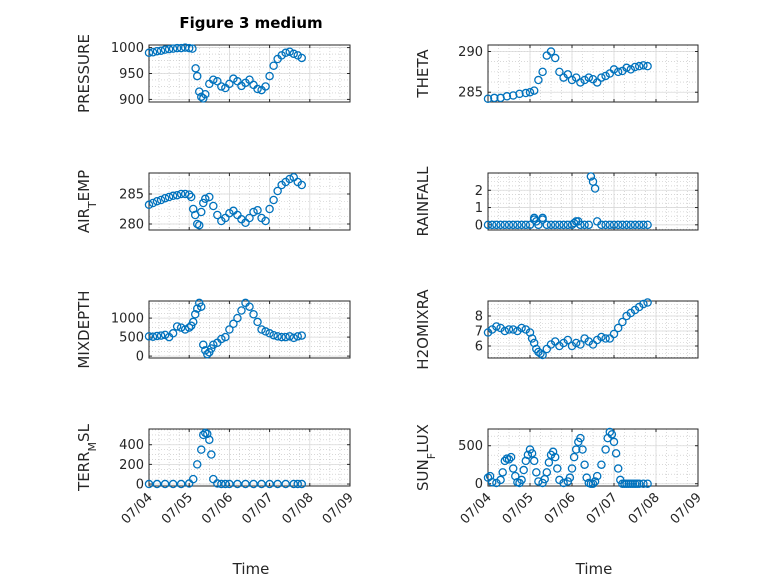 This screenshot has height=583, width=778. I want to click on x-tick-label: 07/06, so click(217, 508).